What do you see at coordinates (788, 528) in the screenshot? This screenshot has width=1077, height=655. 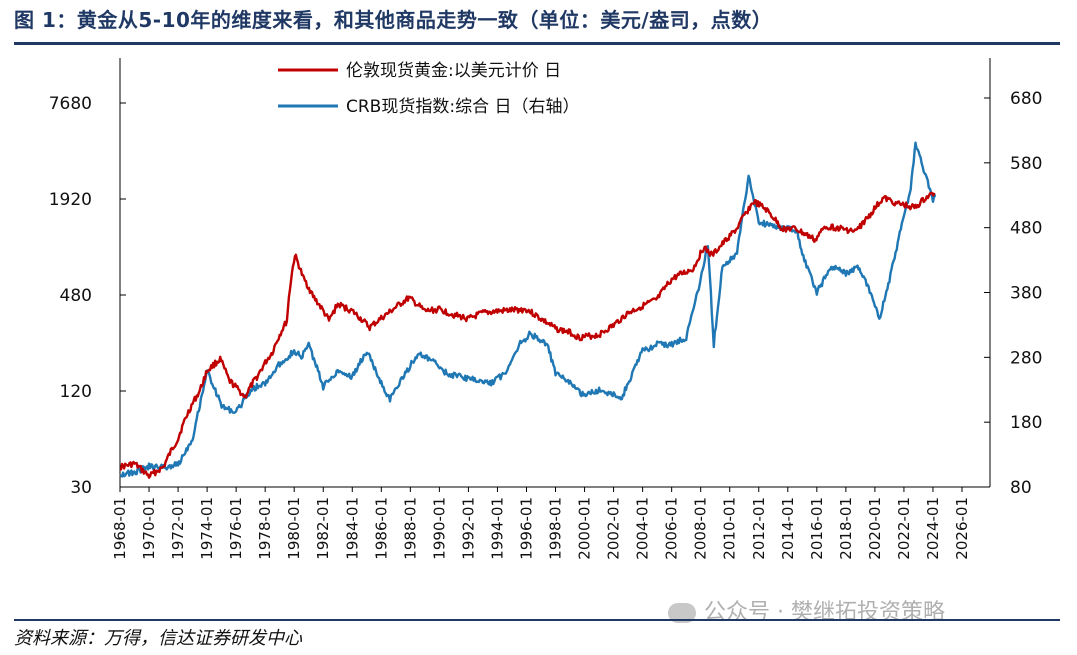 I see `x-tick-label: 2014-01` at bounding box center [788, 528].